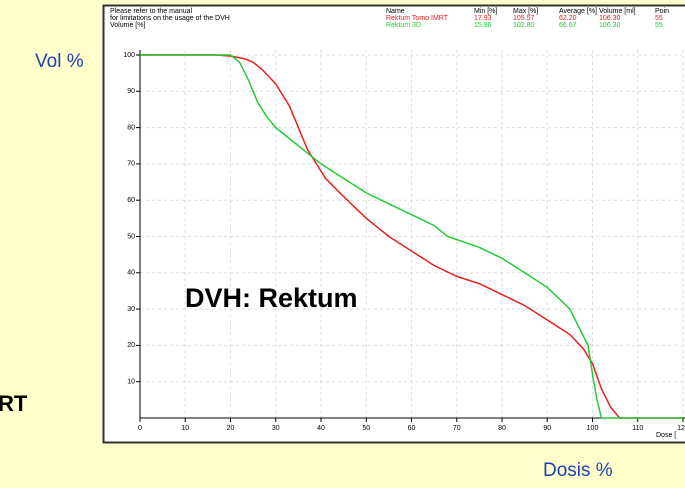 The height and width of the screenshot is (488, 685). What do you see at coordinates (485, 11) in the screenshot?
I see `table-header: Min [%]` at bounding box center [485, 11].